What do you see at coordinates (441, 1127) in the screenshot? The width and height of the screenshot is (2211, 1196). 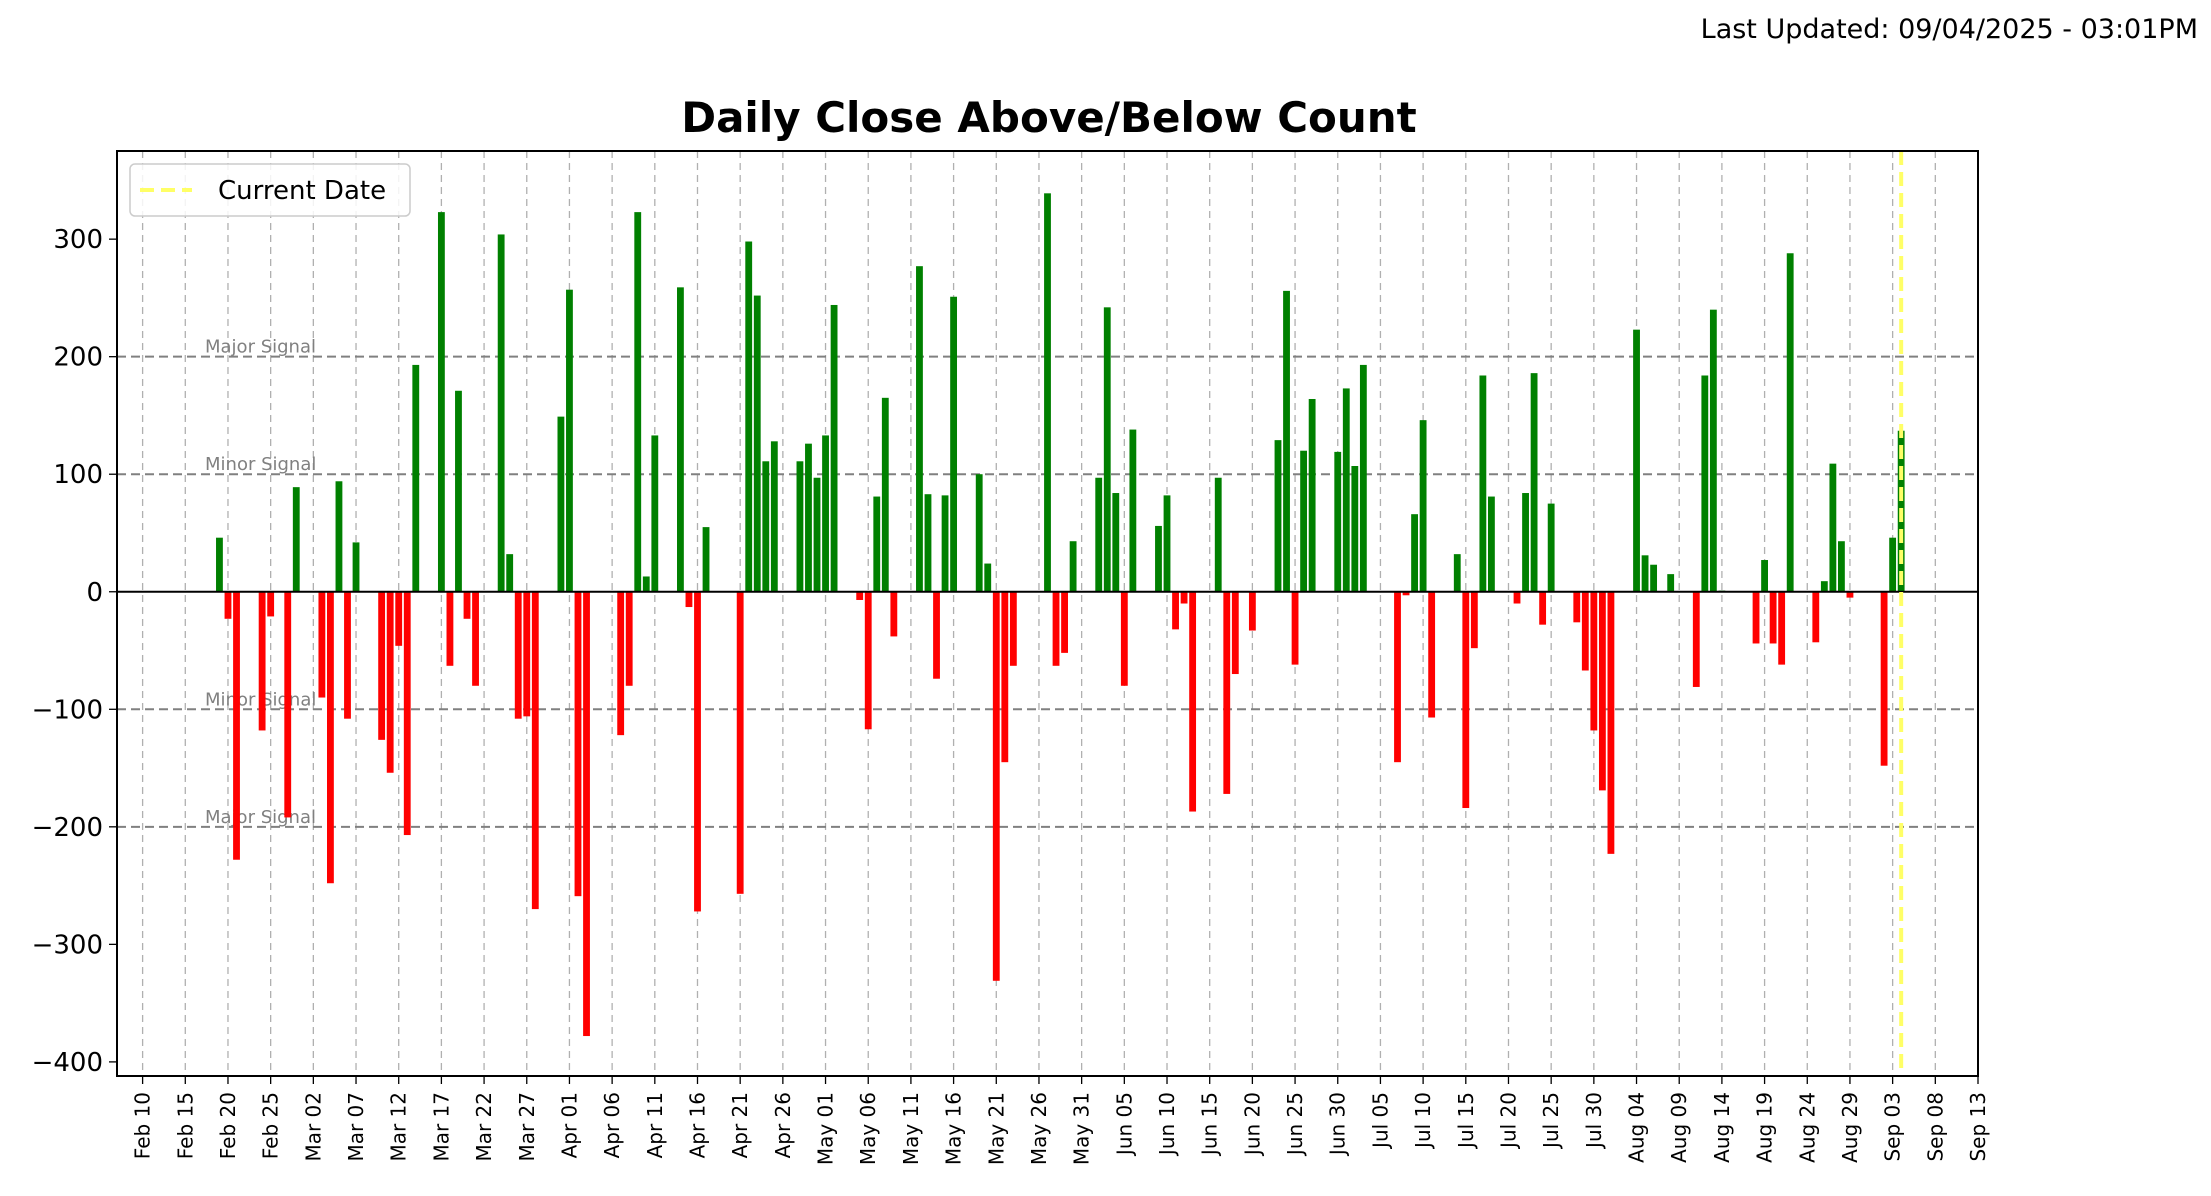 I see `x-tick-label: Mar 17` at bounding box center [441, 1127].